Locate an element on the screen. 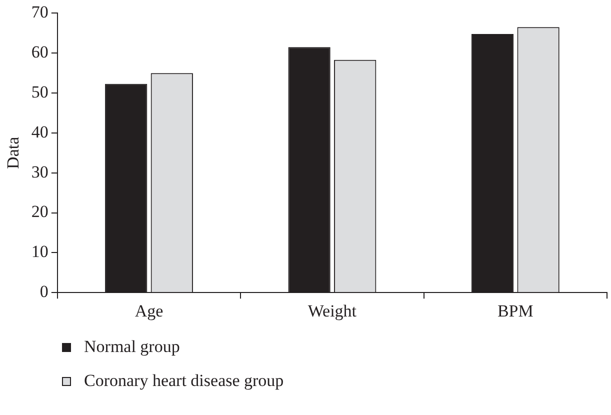 This screenshot has height=415, width=611. y-tick-label: 0 is located at coordinates (44, 292).